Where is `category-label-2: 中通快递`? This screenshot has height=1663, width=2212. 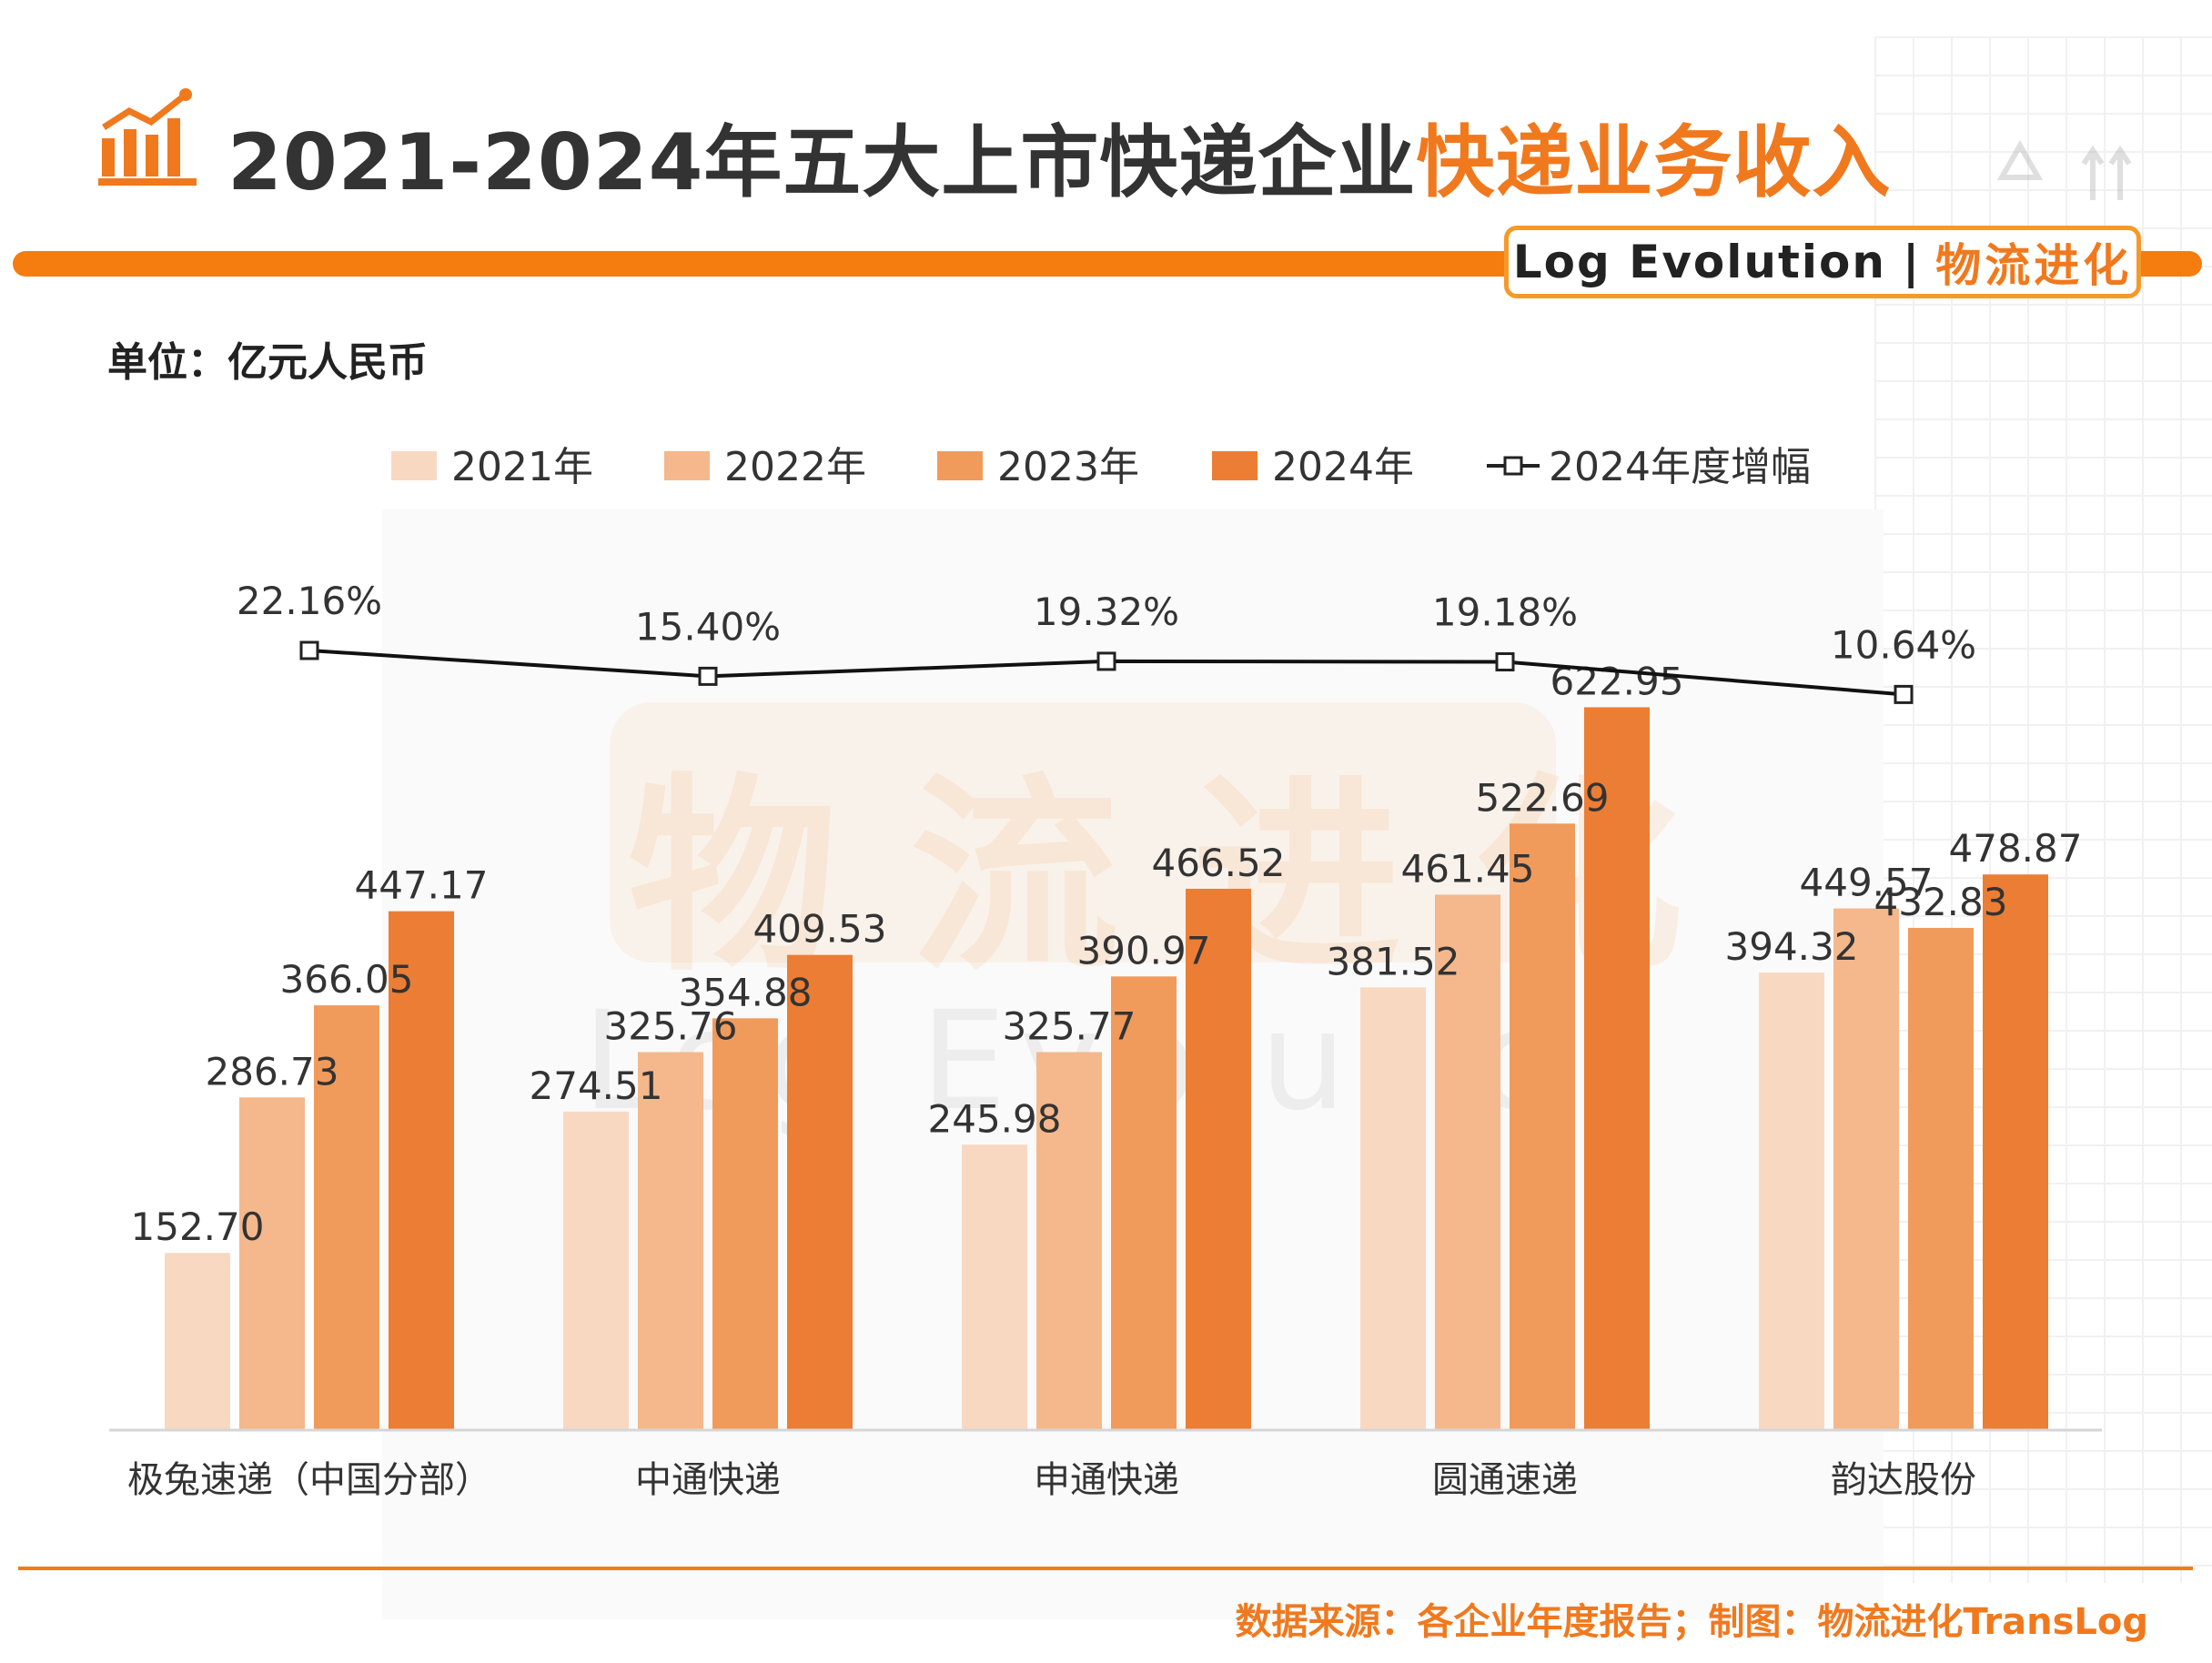 category-label-2: 中通快递 is located at coordinates (708, 1480).